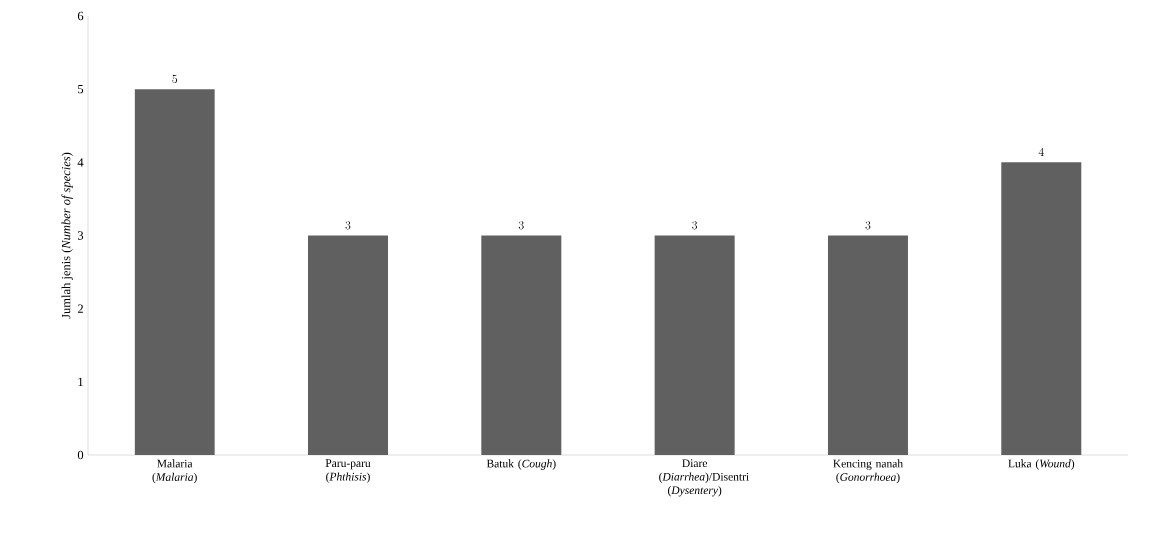 The image size is (1167, 542). I want to click on y-tick-label: 6, so click(80, 16).